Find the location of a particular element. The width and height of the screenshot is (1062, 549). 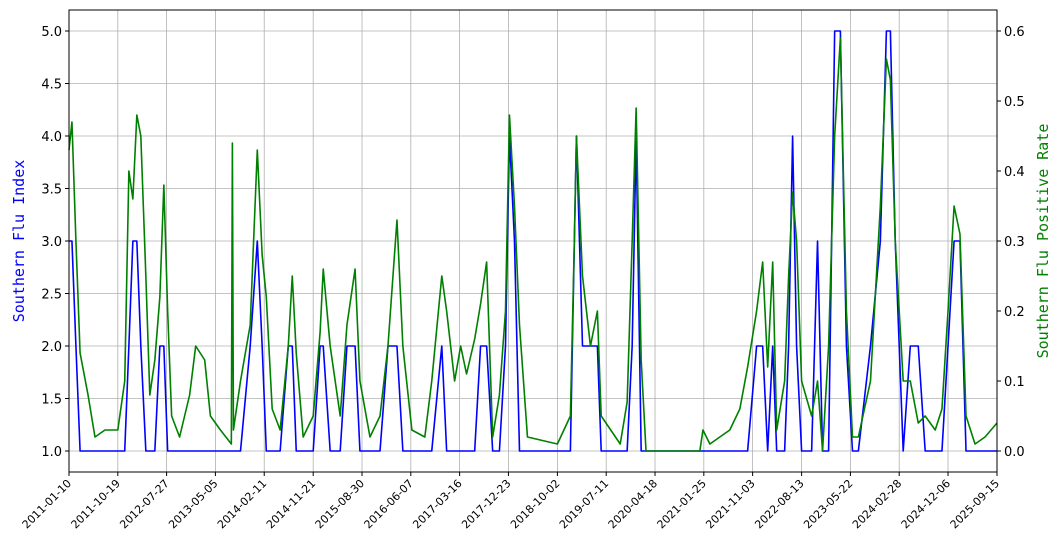

y2-tick-label: 0.2 is located at coordinates (1014, 312).